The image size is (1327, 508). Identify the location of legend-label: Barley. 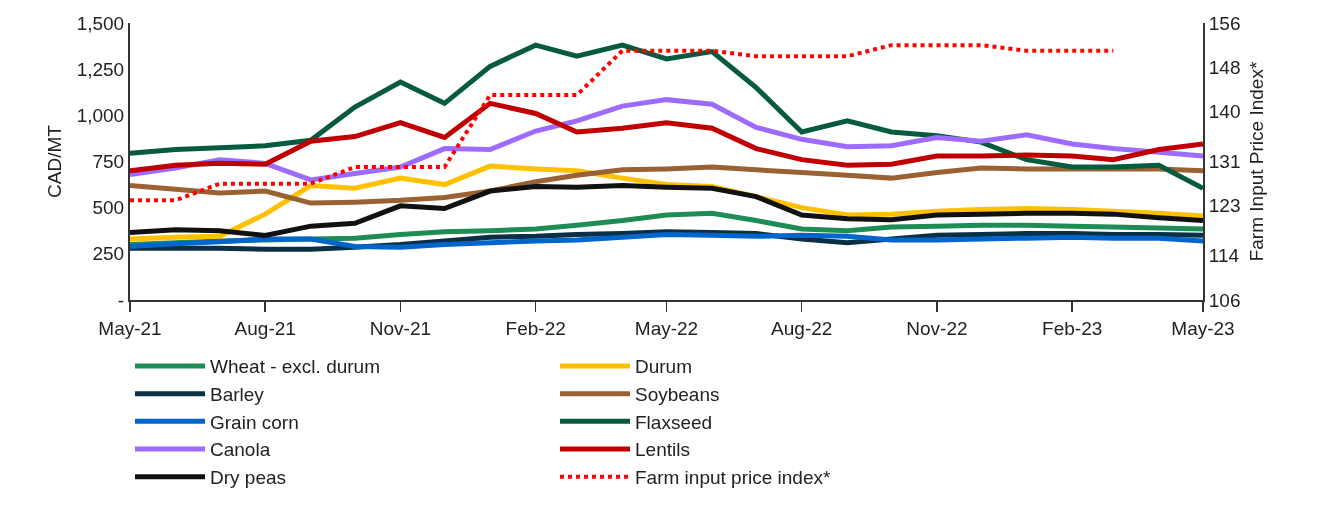
(237, 395).